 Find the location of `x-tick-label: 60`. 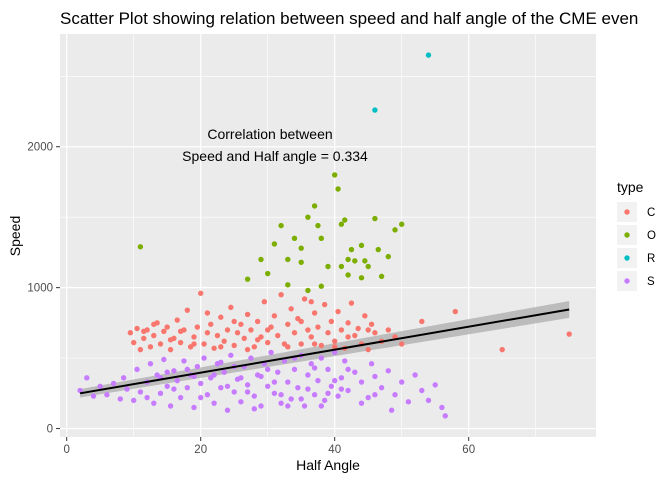

x-tick-label: 60 is located at coordinates (468, 450).